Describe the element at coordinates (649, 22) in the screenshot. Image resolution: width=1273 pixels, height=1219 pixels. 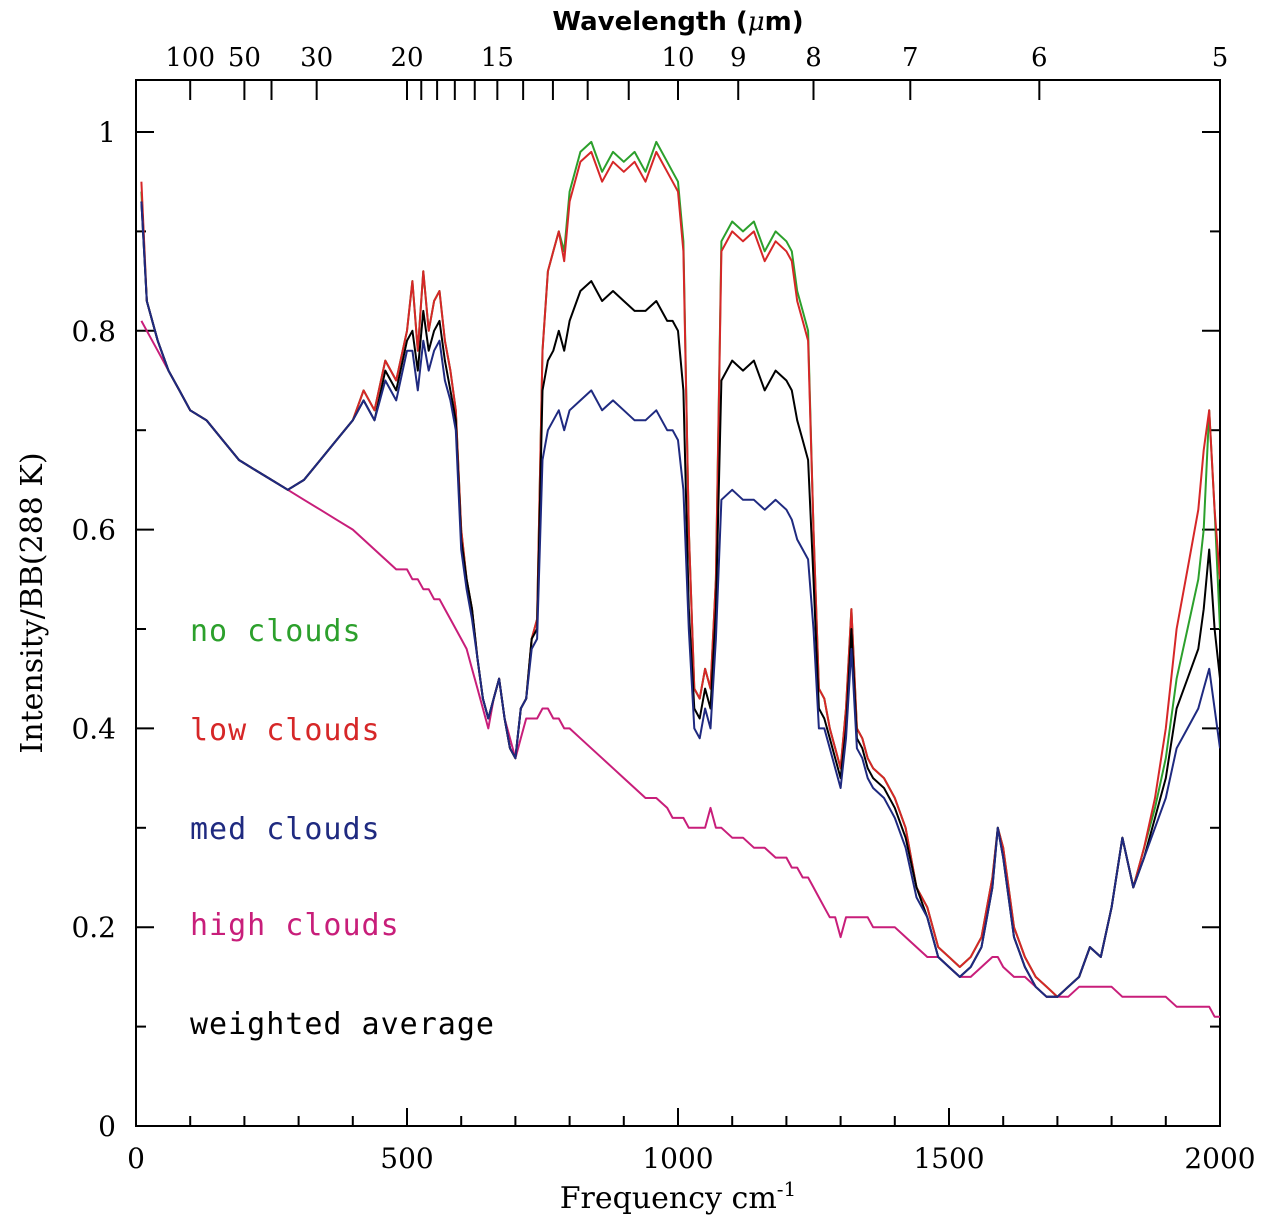
I see `top-axis-label-prefix: Wavelength (` at that location.